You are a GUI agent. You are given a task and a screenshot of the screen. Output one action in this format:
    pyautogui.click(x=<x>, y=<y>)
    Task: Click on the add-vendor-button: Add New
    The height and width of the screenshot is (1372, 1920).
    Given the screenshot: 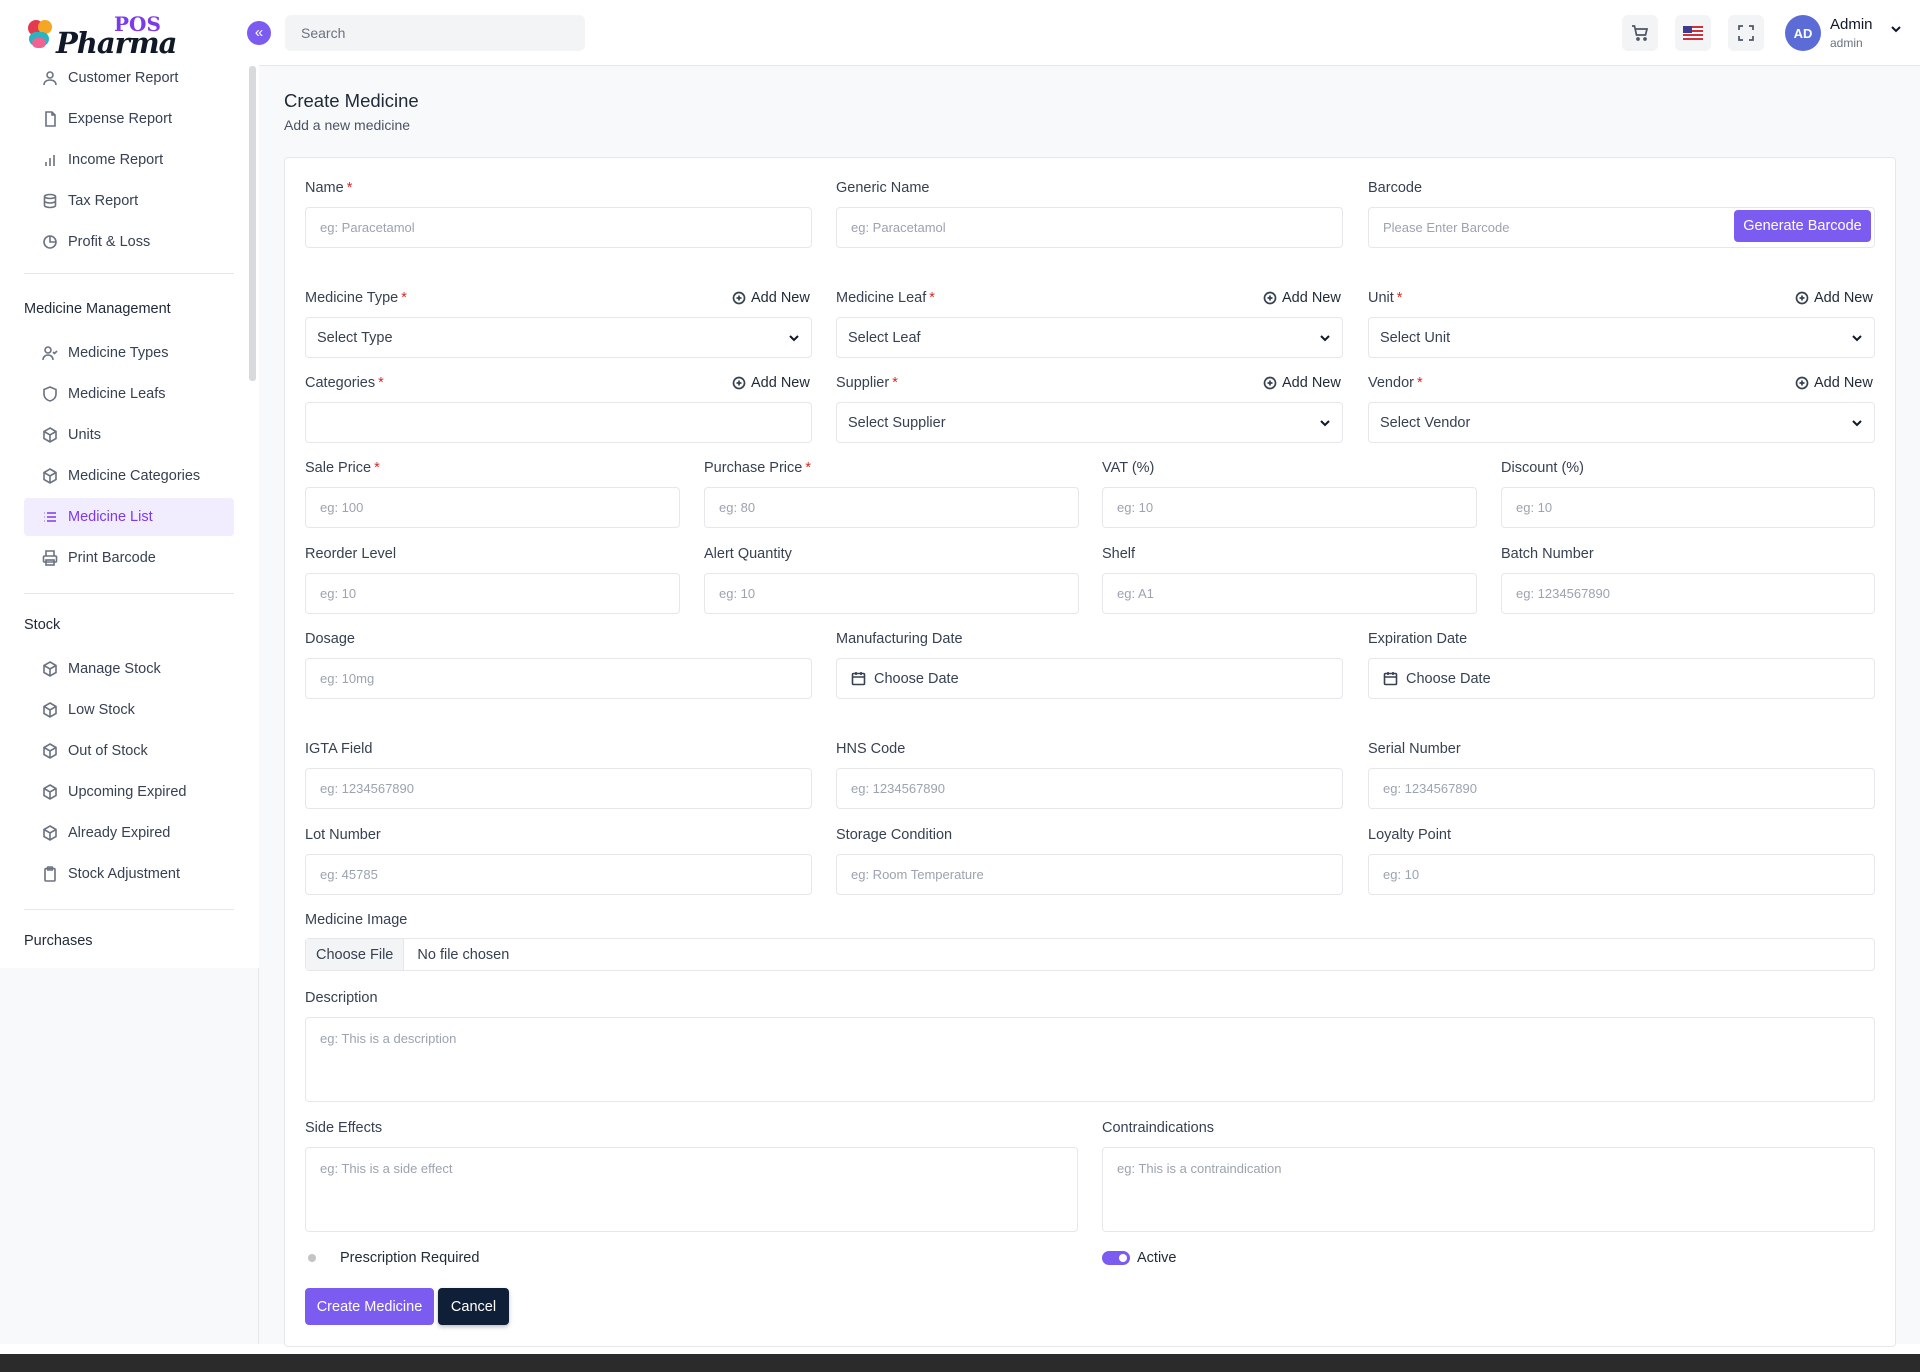 What is the action you would take?
    pyautogui.click(x=1834, y=383)
    